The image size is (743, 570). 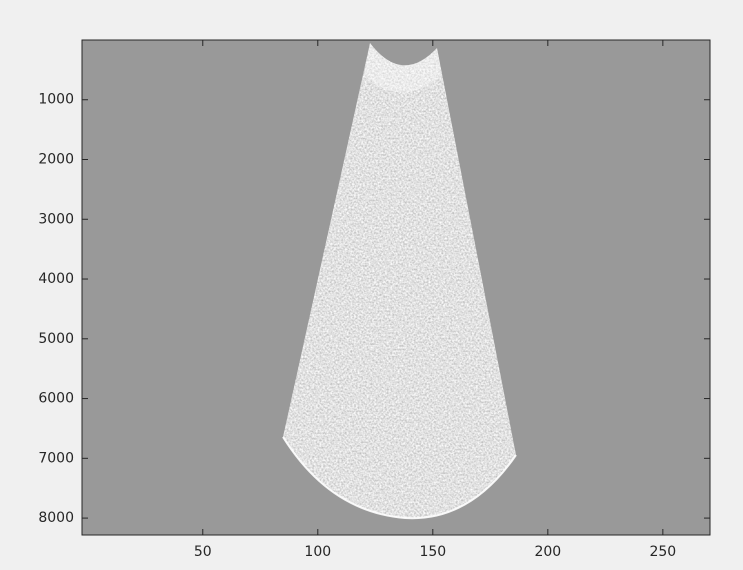 What do you see at coordinates (56, 518) in the screenshot?
I see `y-tick-label: 8000` at bounding box center [56, 518].